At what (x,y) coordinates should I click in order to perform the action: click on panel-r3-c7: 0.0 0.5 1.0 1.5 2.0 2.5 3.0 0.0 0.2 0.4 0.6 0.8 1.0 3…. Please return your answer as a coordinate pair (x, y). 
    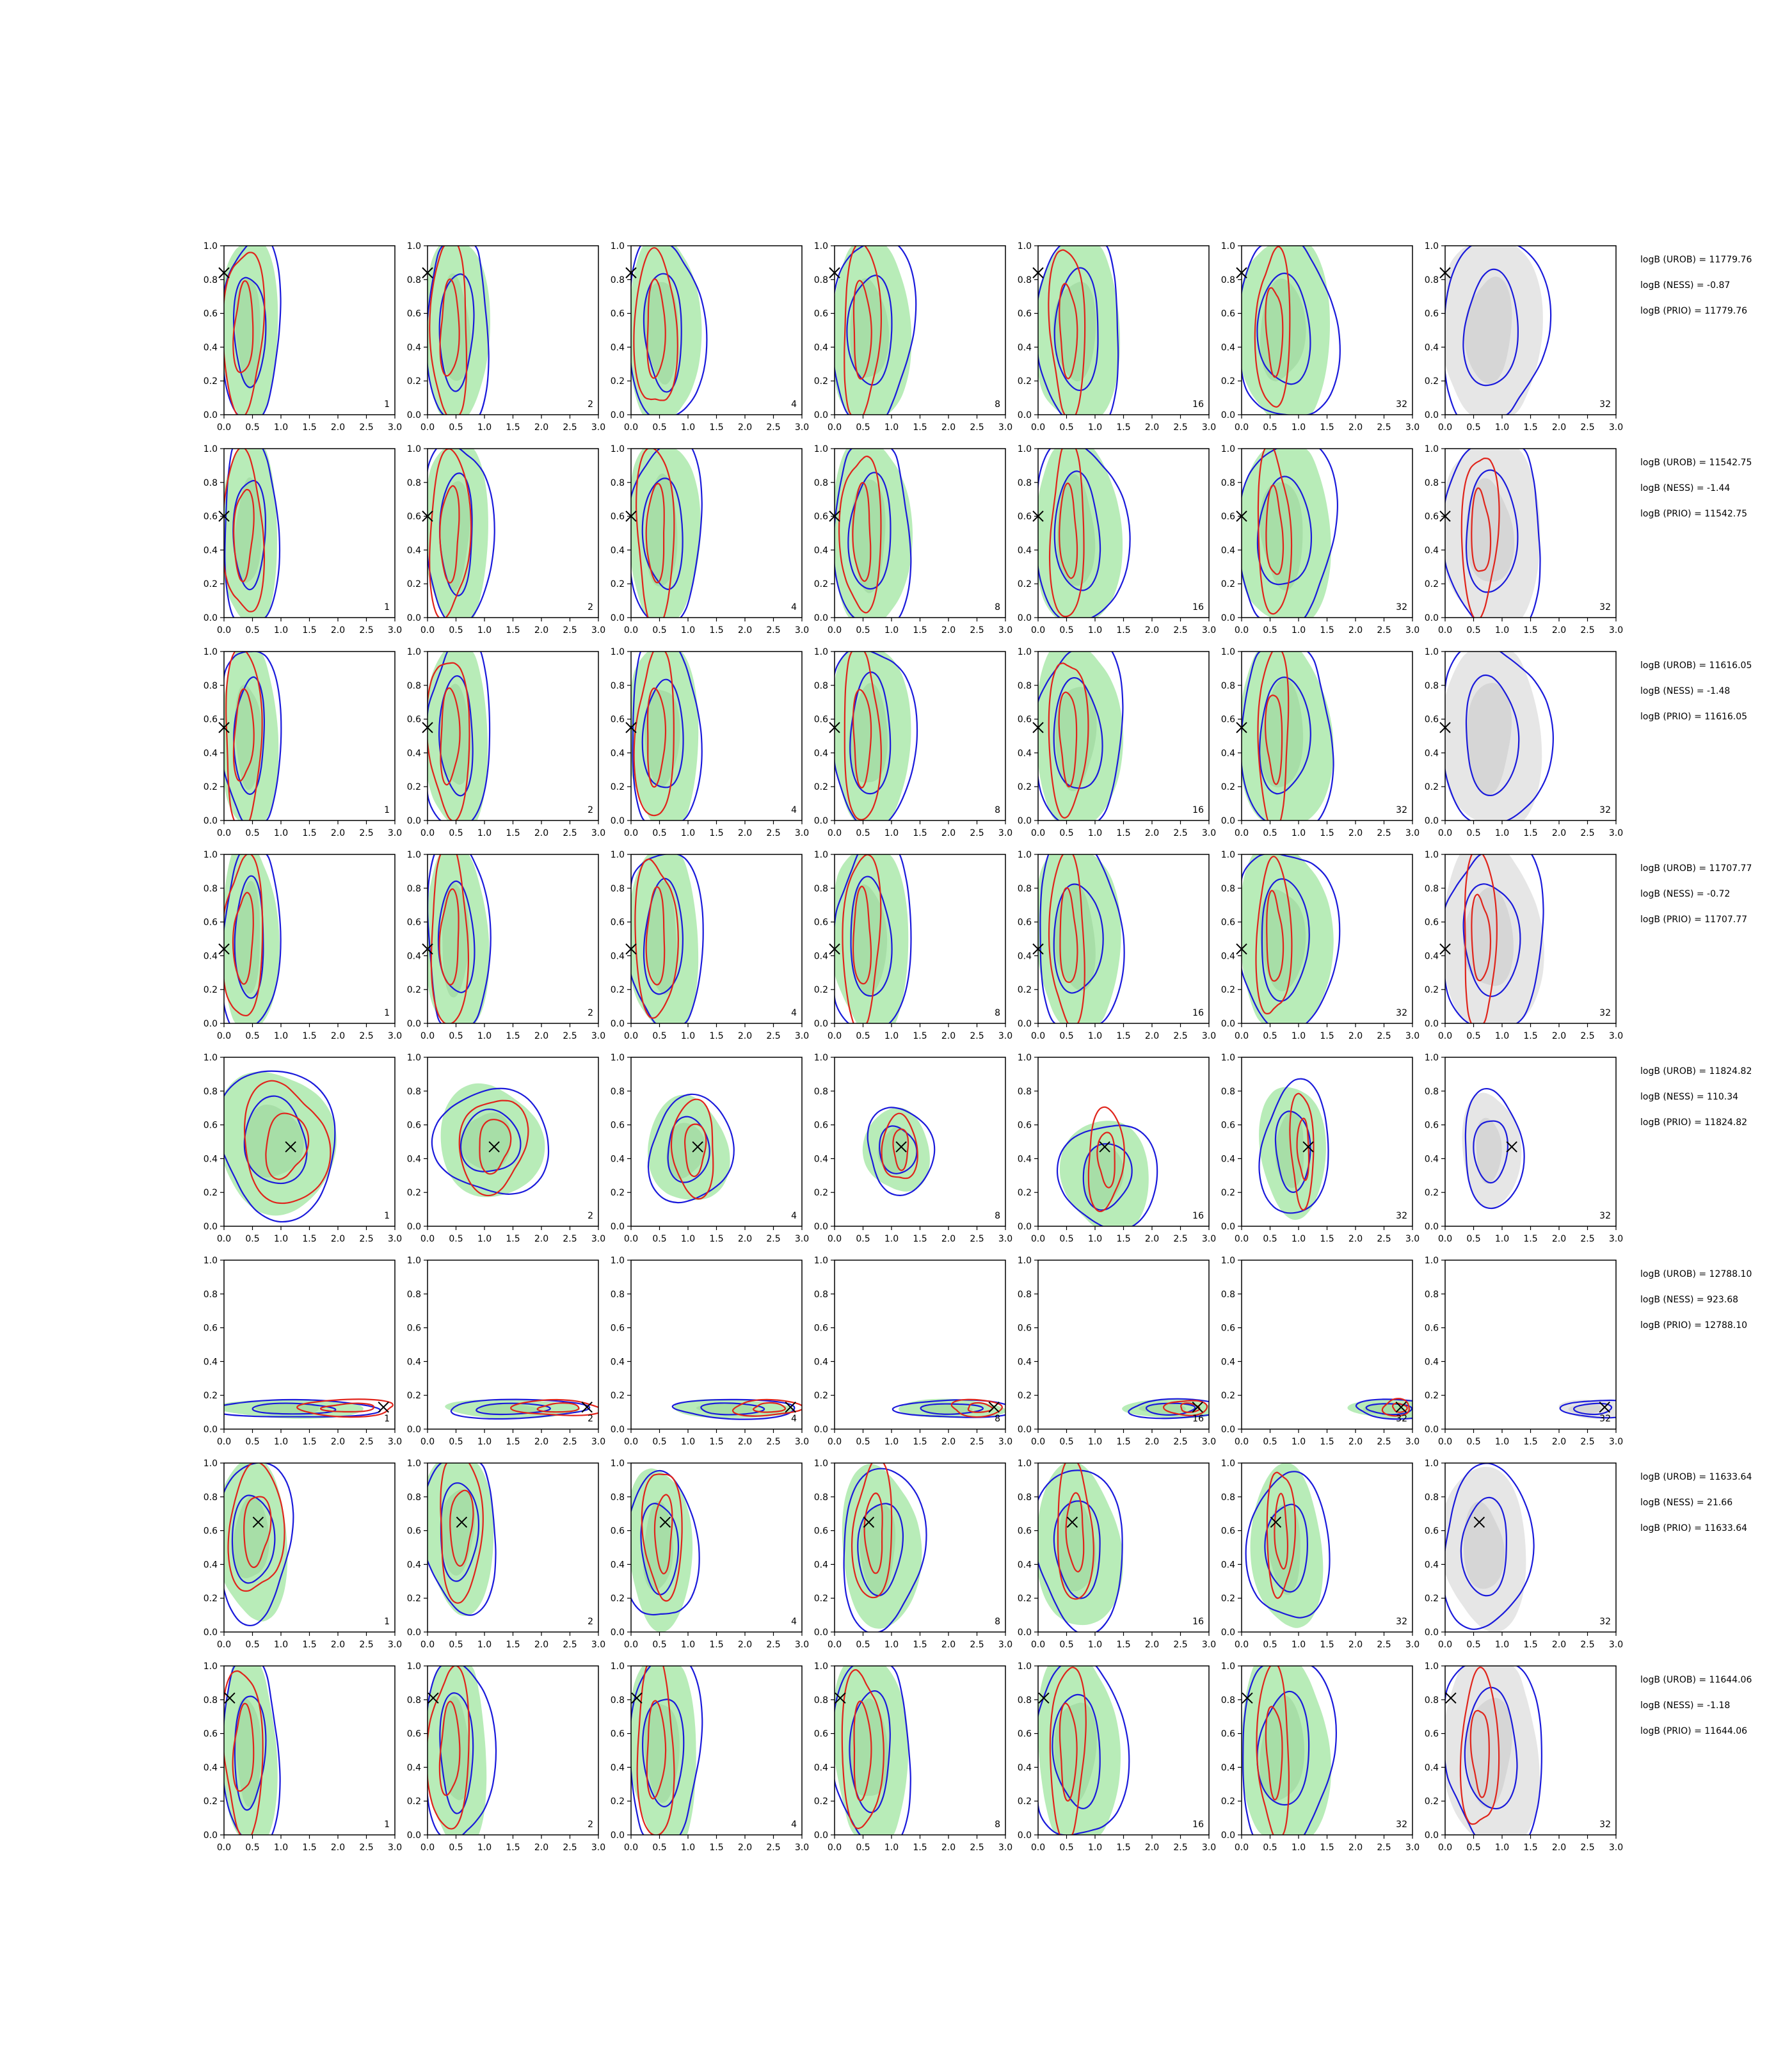
    Looking at the image, I should click on (1524, 742).